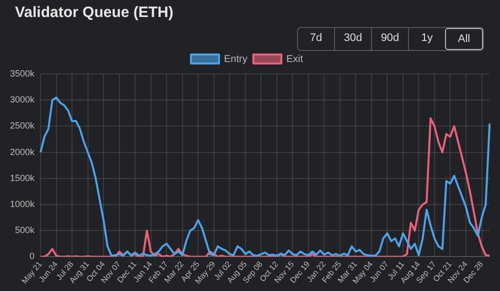  Describe the element at coordinates (23, 151) in the screenshot. I see `y-tick-label: 2000k` at that location.